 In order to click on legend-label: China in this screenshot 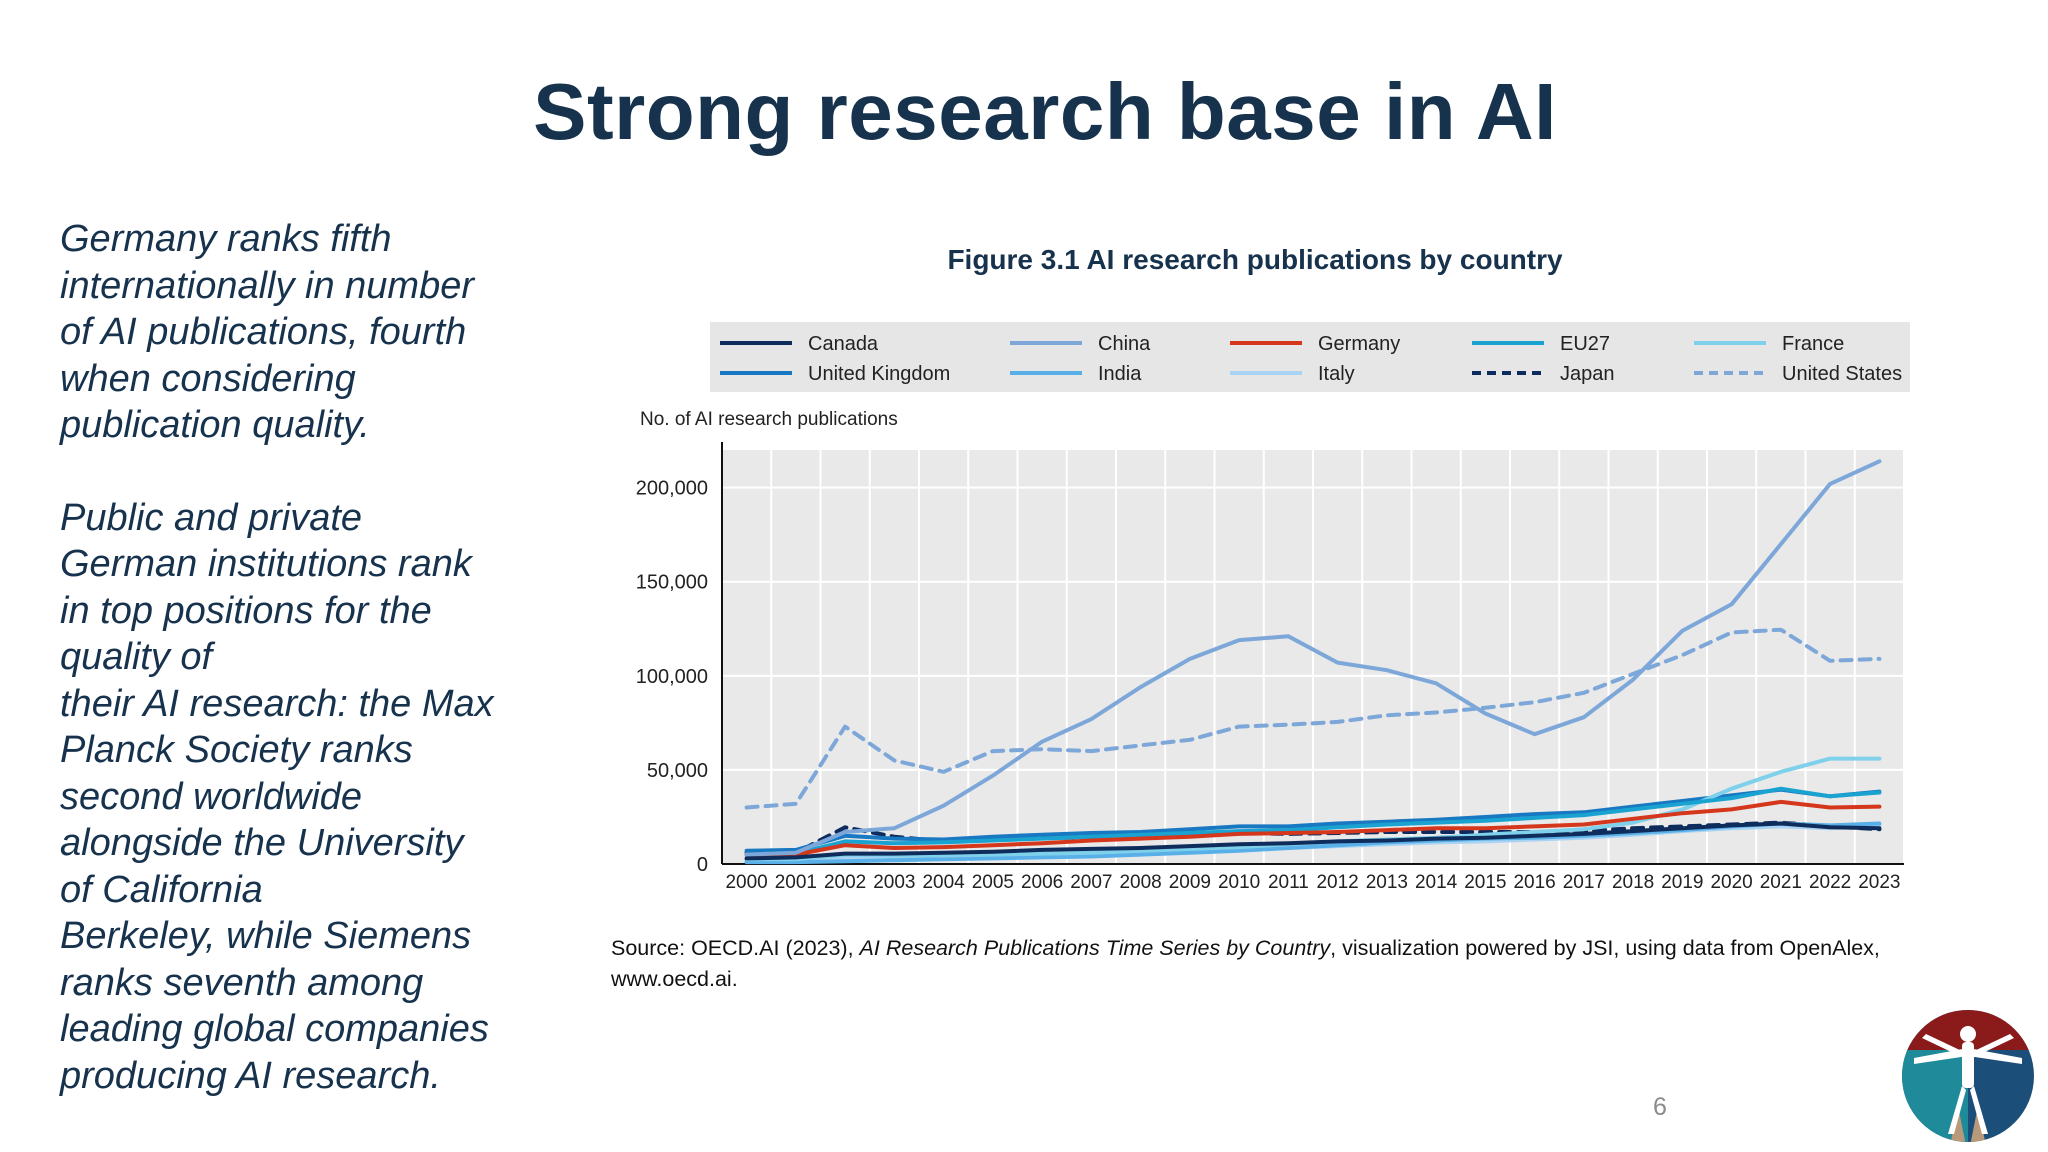, I will do `click(1124, 344)`.